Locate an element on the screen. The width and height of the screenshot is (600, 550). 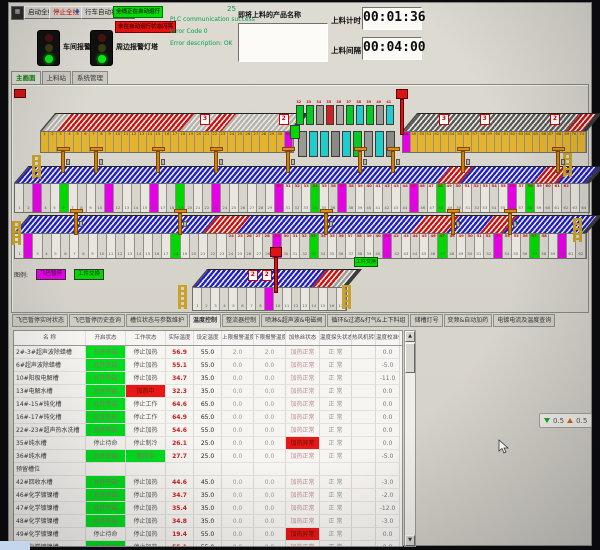
tank-cell-49: 49 is located at coordinates (414, 142).